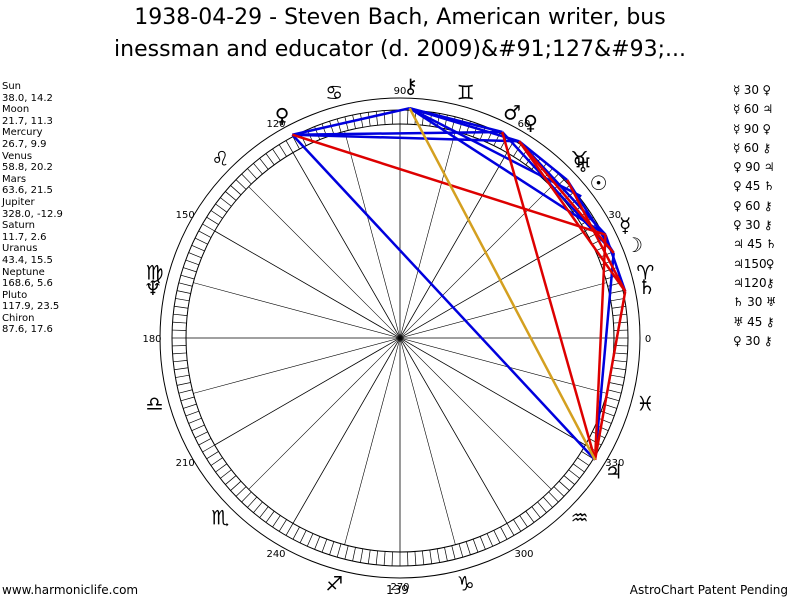  Describe the element at coordinates (16, 110) in the screenshot. I see `planet-name: Moon` at that location.